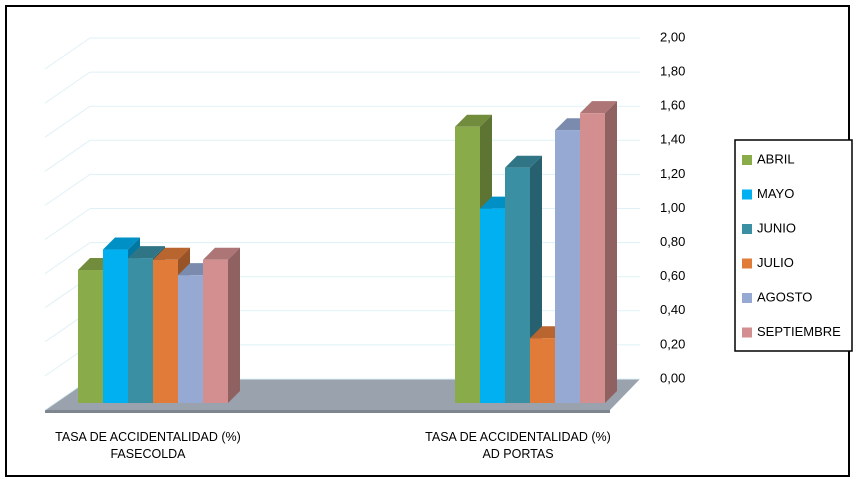 The image size is (856, 482). Describe the element at coordinates (799, 331) in the screenshot. I see `legend-label: SEPTIEMBRE` at that location.